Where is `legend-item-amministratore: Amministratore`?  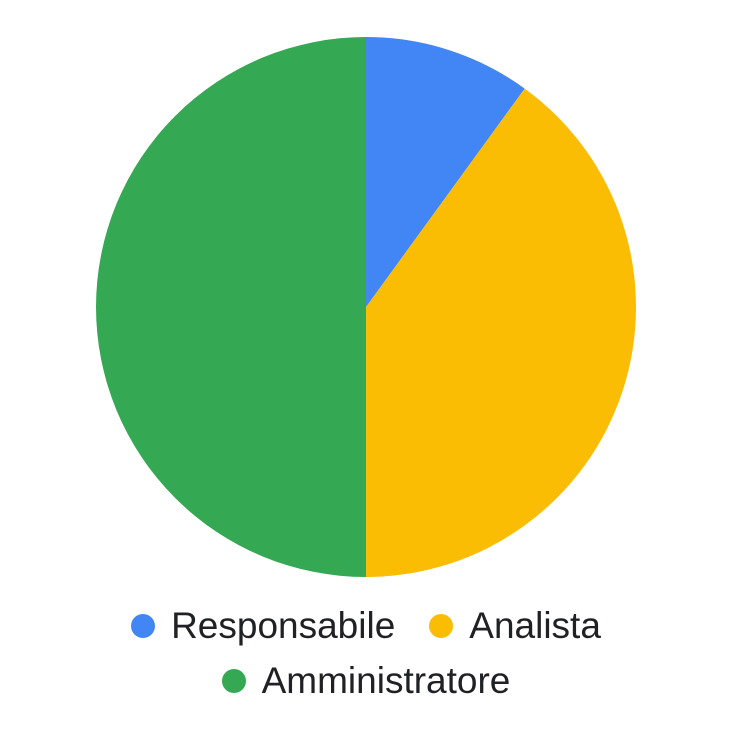 legend-item-amministratore: Amministratore is located at coordinates (366, 681).